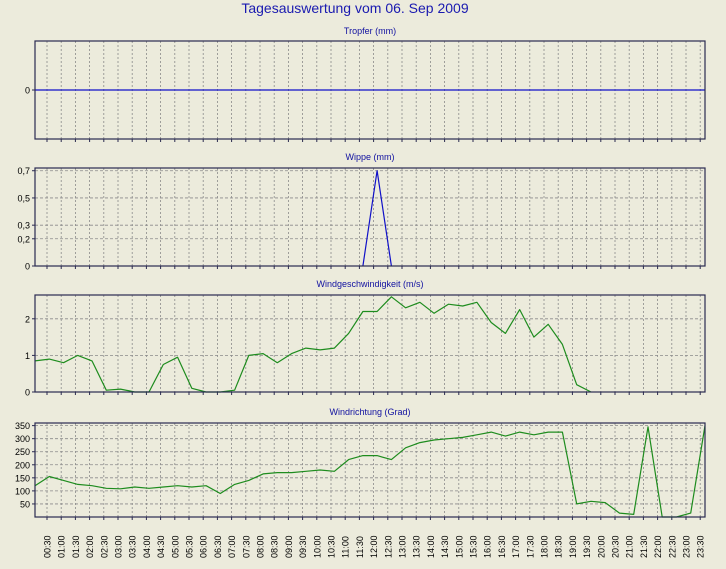  Describe the element at coordinates (431, 546) in the screenshot. I see `x-tick-label: 14:00` at that location.